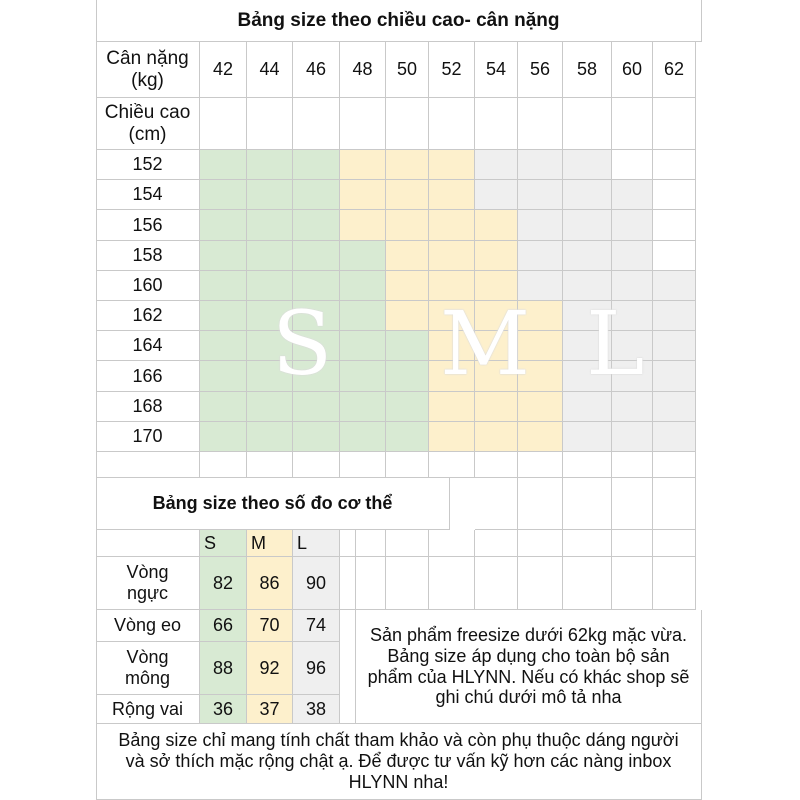 This screenshot has height=800, width=800. Describe the element at coordinates (399, 21) in the screenshot. I see `height-weight-title: Bảng size theo chiều cao- cân nặng` at that location.